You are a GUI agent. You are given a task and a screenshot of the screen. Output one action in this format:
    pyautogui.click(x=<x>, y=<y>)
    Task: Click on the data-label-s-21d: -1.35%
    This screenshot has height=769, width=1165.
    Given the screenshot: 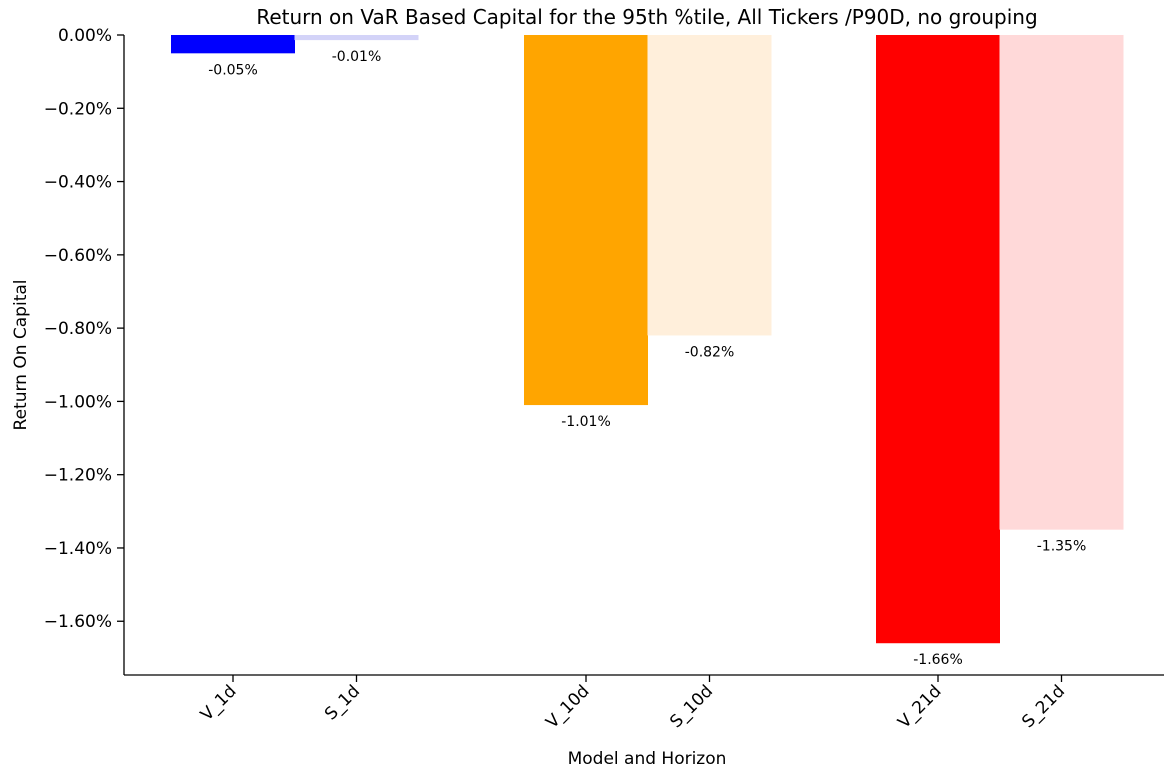 What is the action you would take?
    pyautogui.click(x=1062, y=547)
    